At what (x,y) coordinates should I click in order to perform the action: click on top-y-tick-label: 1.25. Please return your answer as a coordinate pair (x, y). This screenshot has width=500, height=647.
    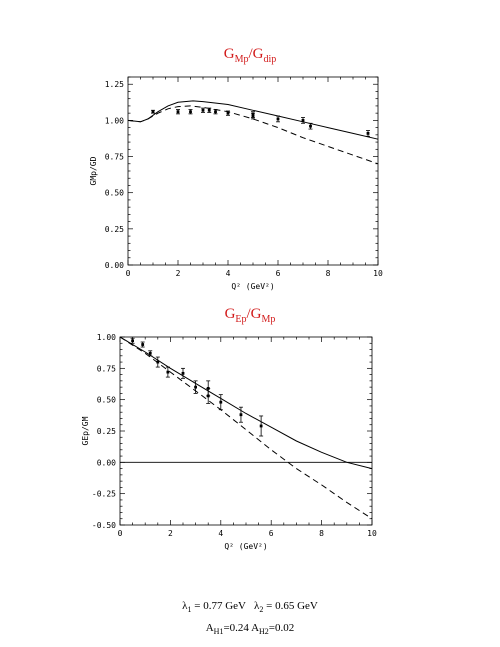
    Looking at the image, I should click on (114, 84).